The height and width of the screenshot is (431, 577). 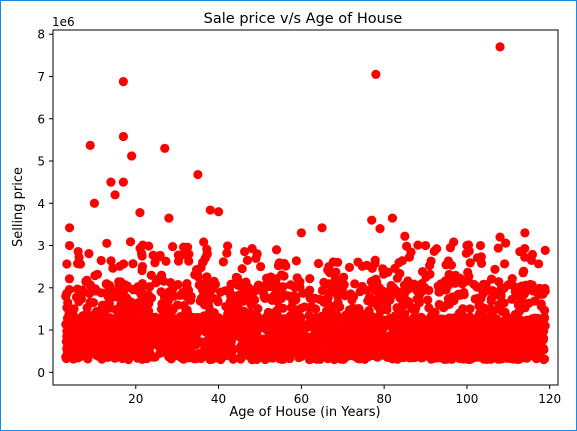 What do you see at coordinates (41, 162) in the screenshot?
I see `y-tick-label-5: 5` at bounding box center [41, 162].